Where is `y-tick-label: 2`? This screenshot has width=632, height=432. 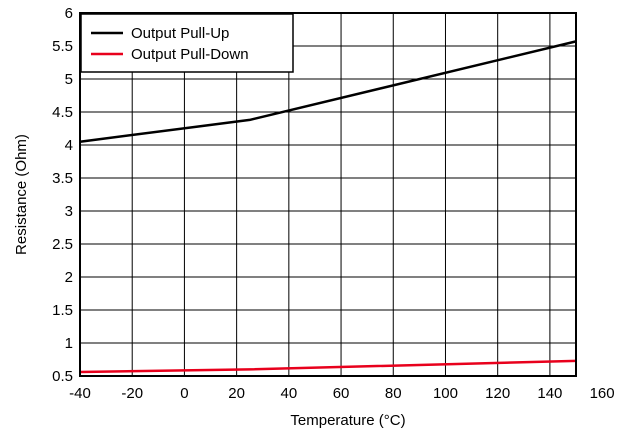
y-tick-label: 2 is located at coordinates (69, 277).